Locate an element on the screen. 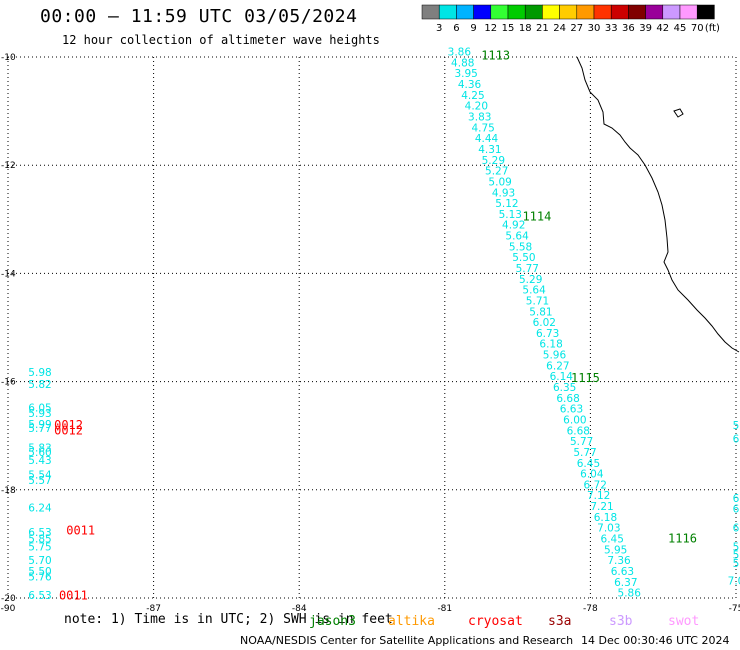 The image size is (740, 650). wave-height-value: 4.93 is located at coordinates (503, 193).